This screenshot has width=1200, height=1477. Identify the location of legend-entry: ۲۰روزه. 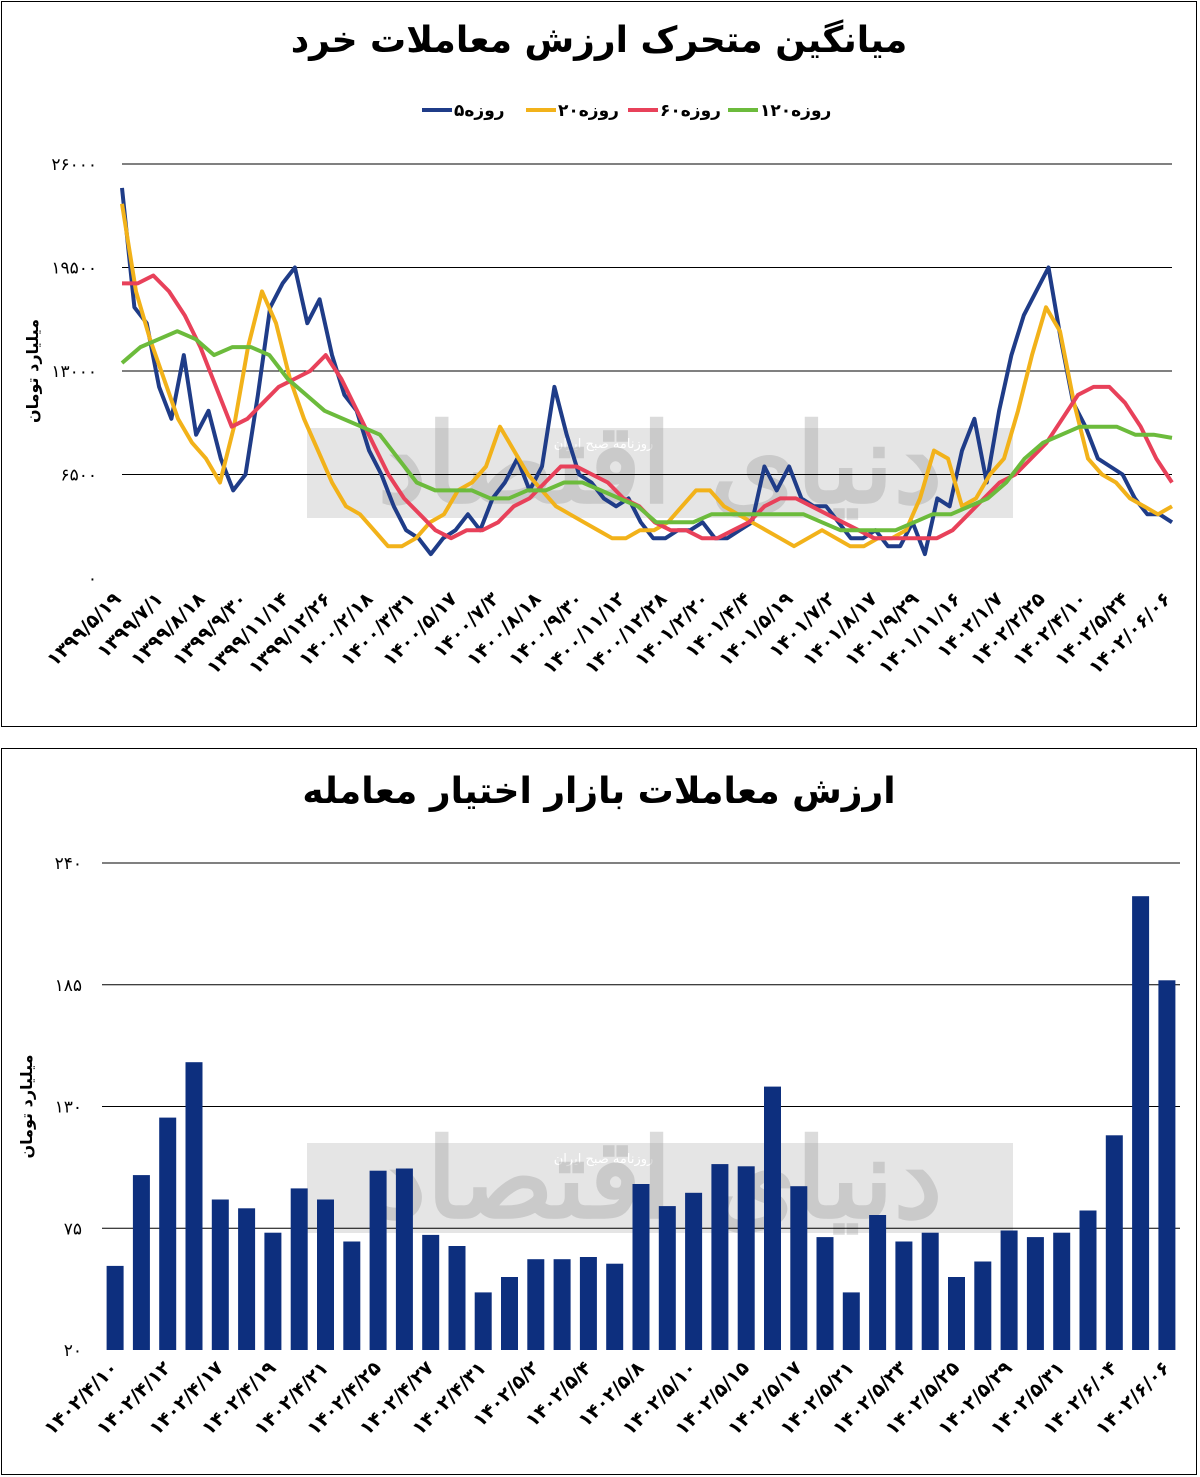
(588, 111).